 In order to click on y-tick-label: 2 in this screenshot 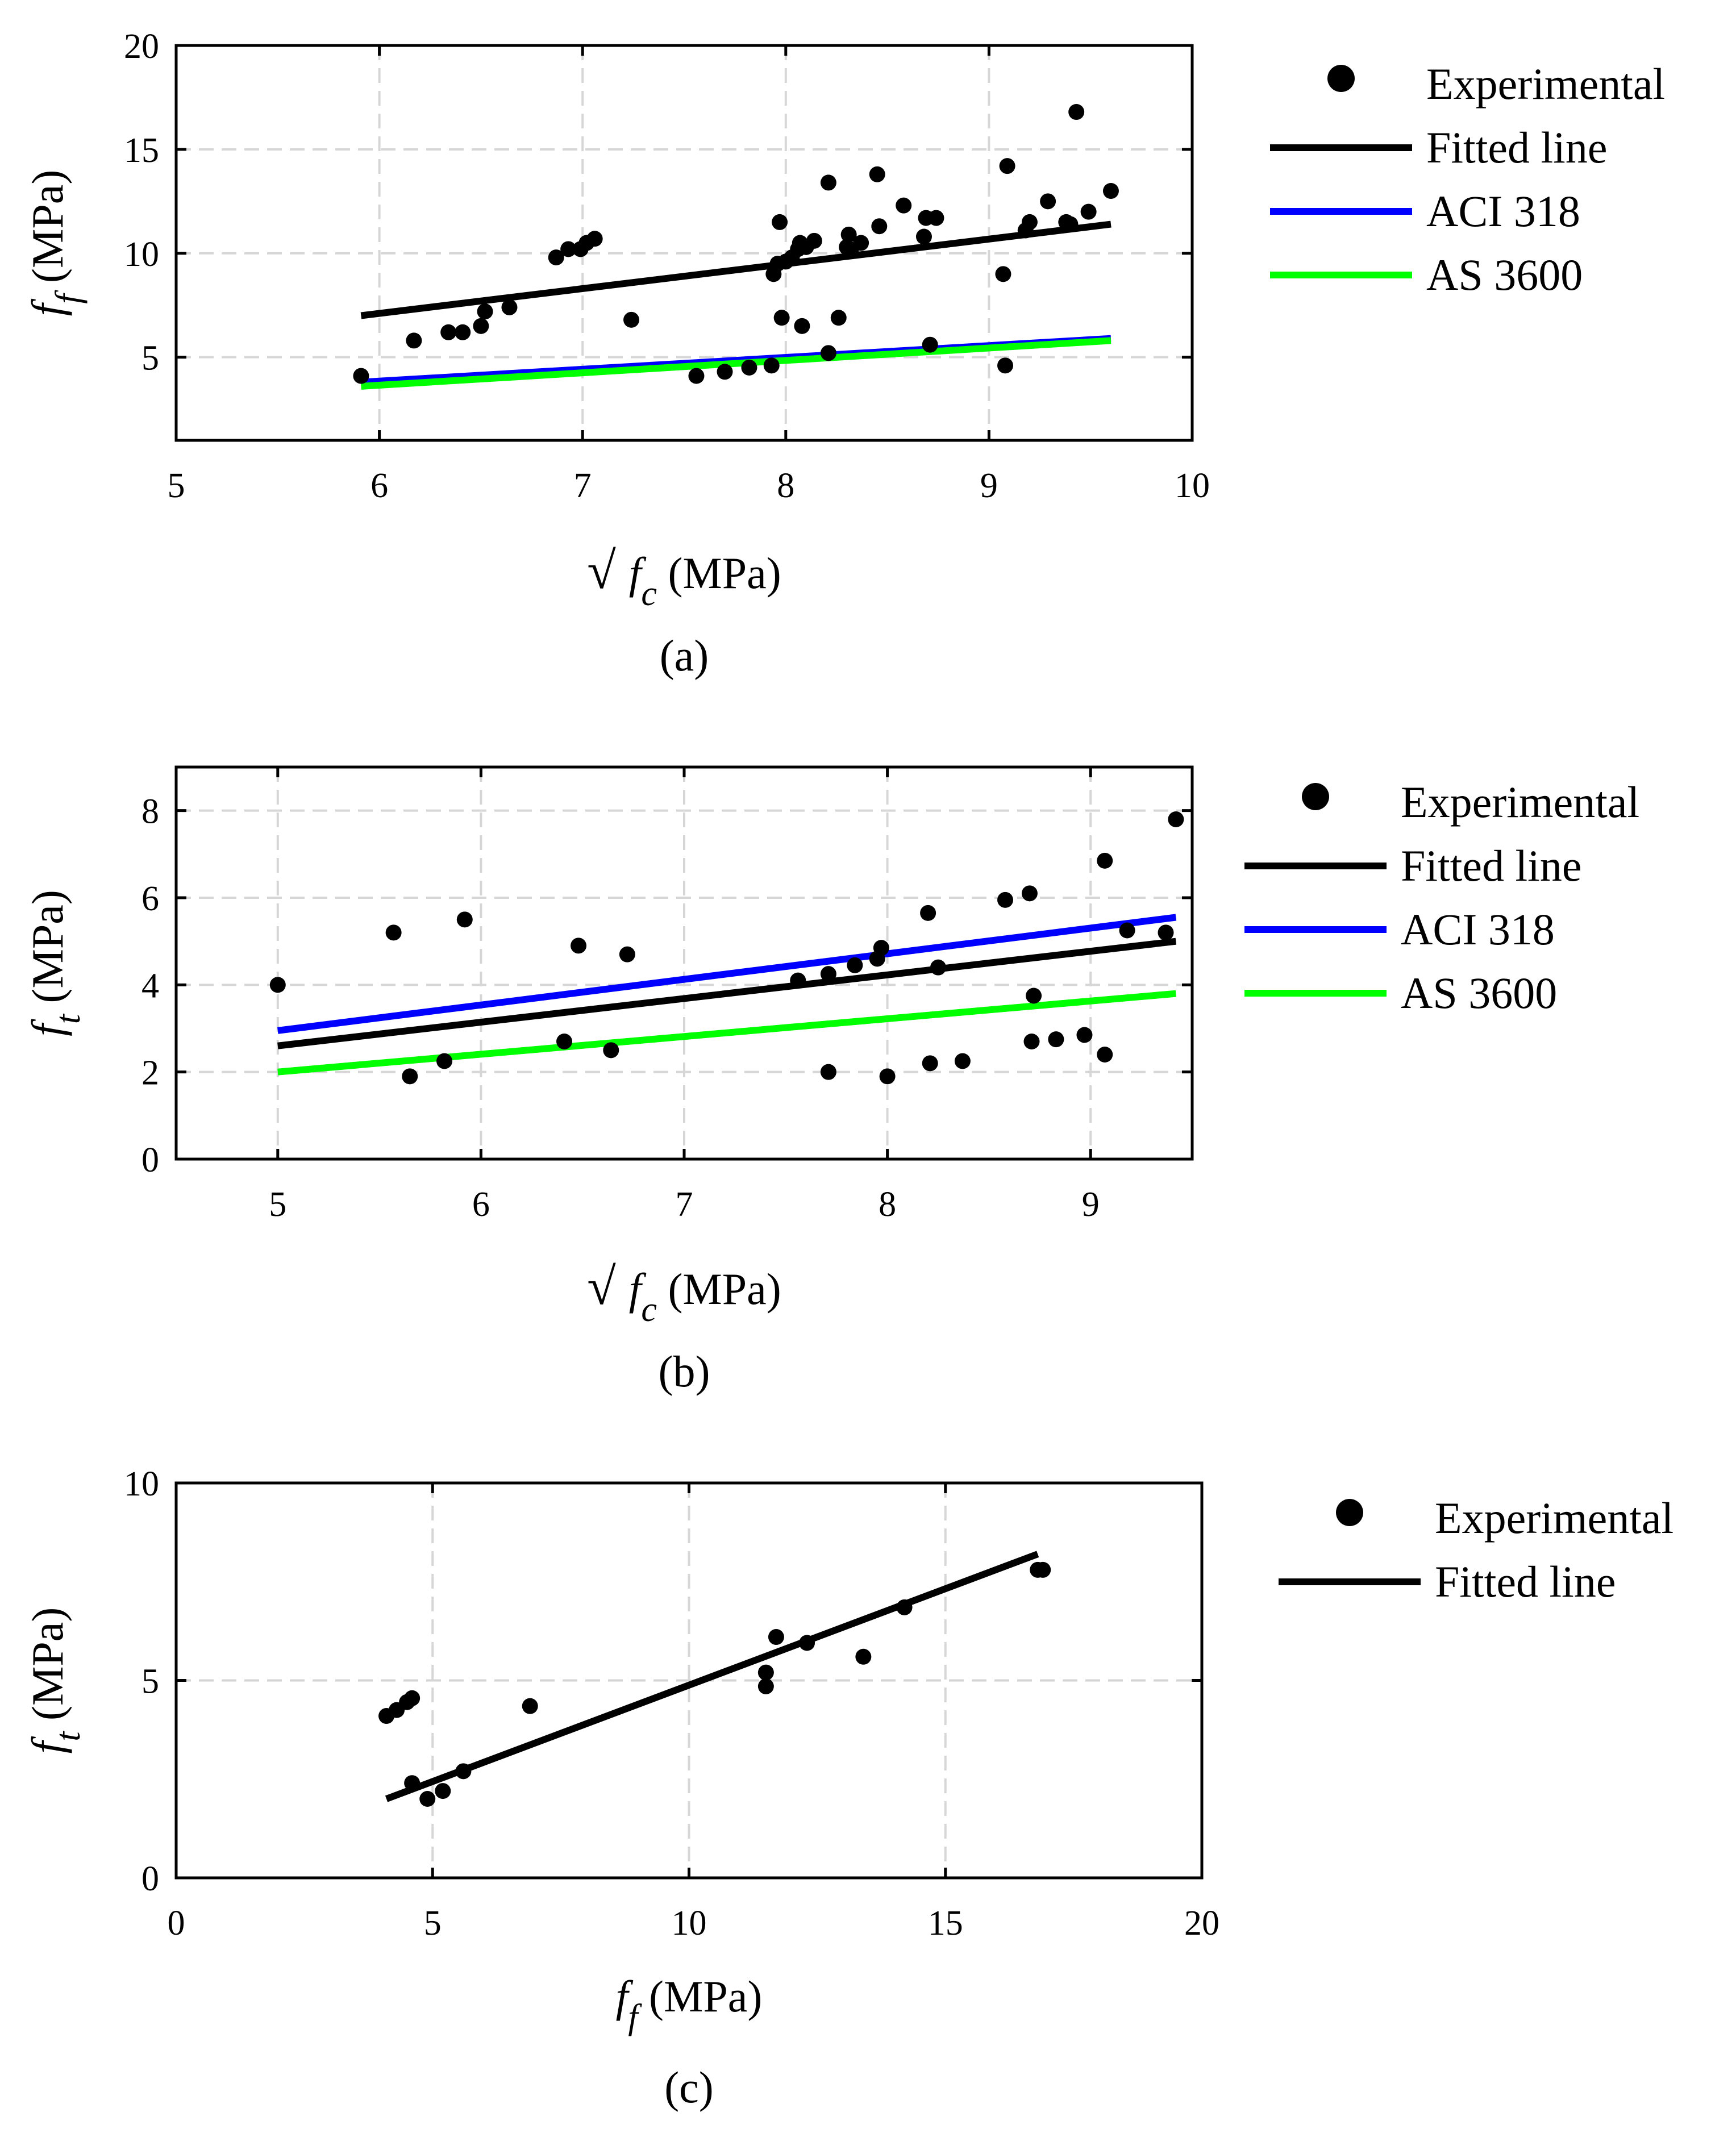, I will do `click(150, 1074)`.